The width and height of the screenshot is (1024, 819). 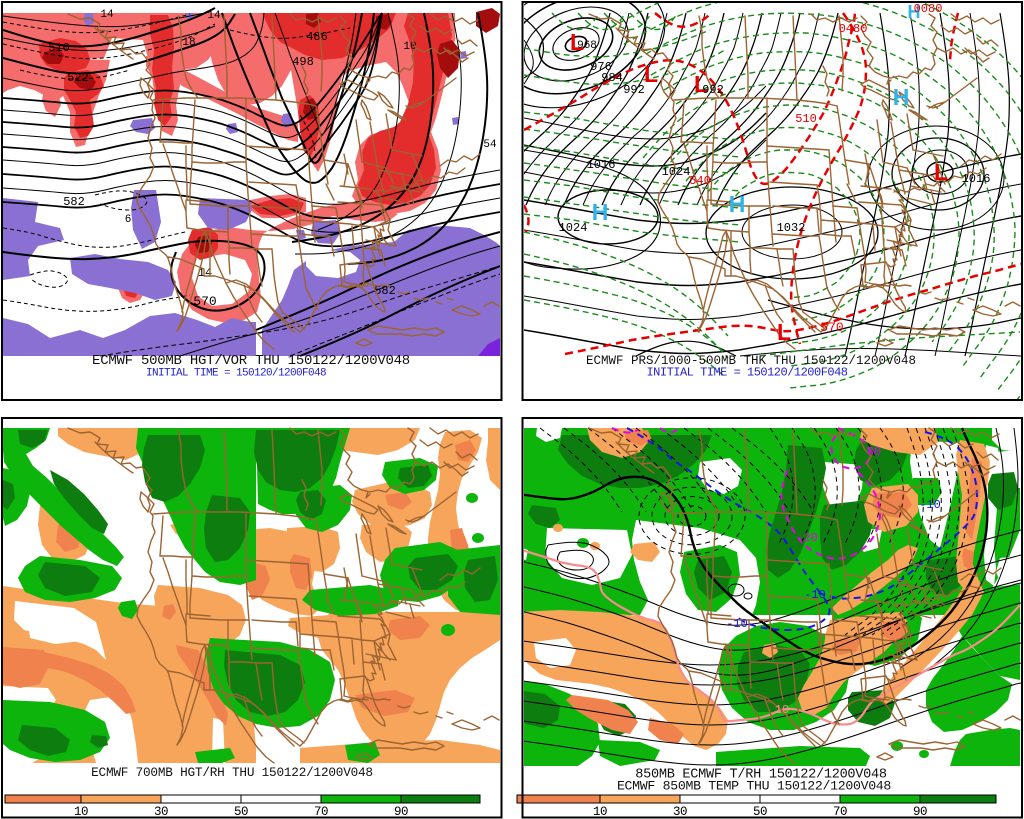 What do you see at coordinates (761, 775) in the screenshot?
I see `svg-text:850MB ECMWF T/RH 150122/1200V0: 850MB ECMWF T/RH 150122/1200V048` at bounding box center [761, 775].